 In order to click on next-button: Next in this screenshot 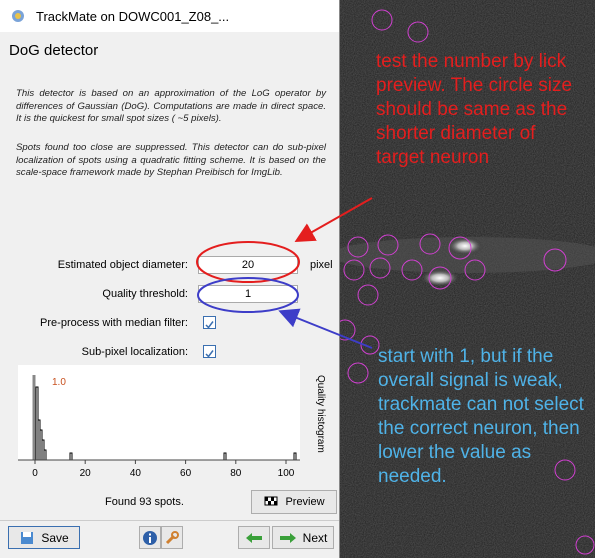, I will do `click(303, 537)`.